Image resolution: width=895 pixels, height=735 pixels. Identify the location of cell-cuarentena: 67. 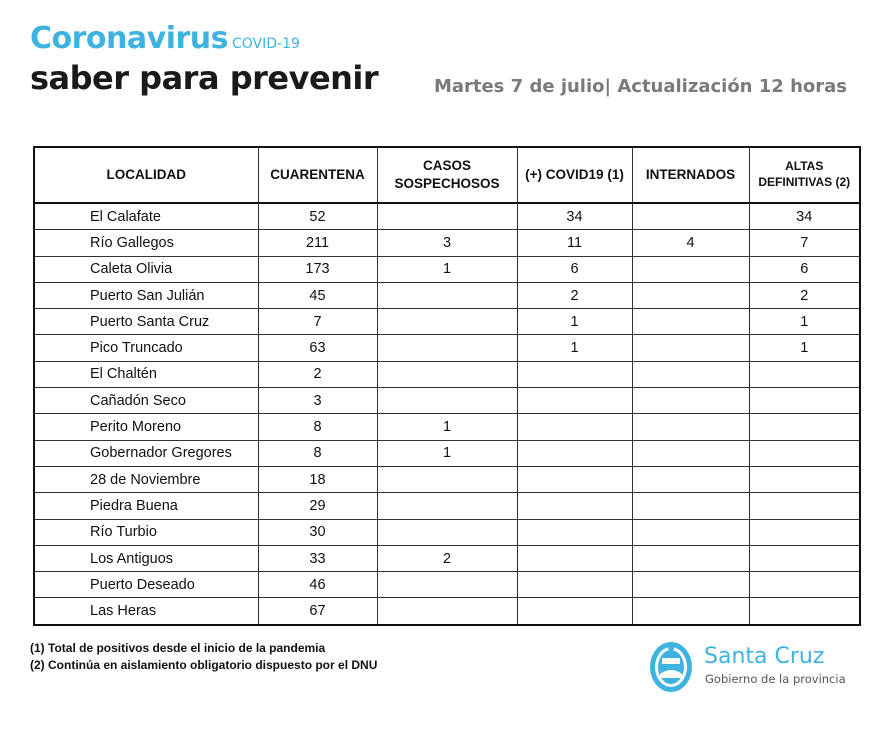
(317, 611).